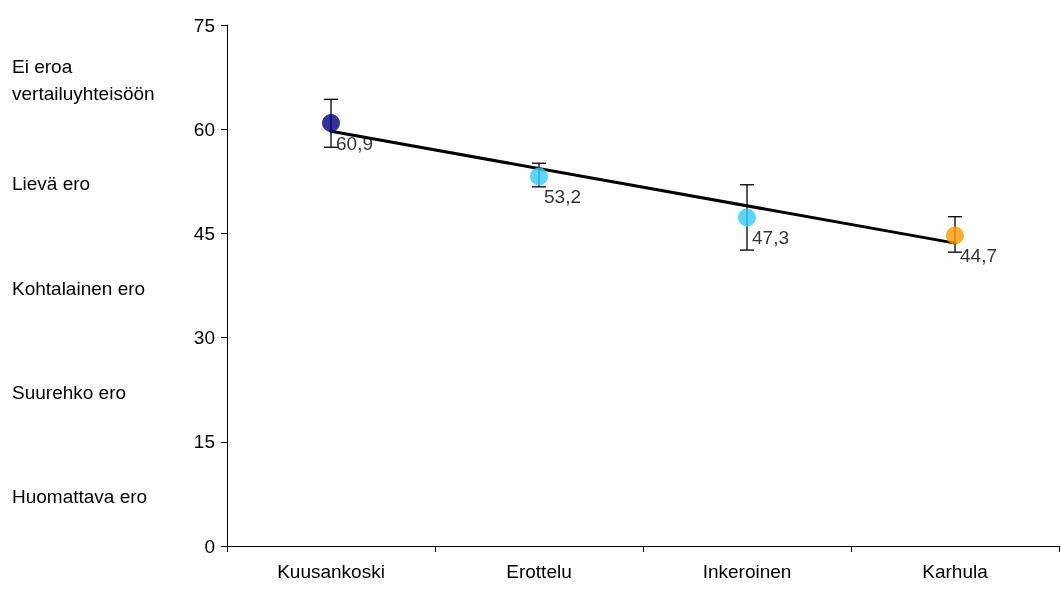 The image size is (1061, 592). Describe the element at coordinates (83, 80) in the screenshot. I see `text: Ei eroa vertailuyhteisöön` at that location.